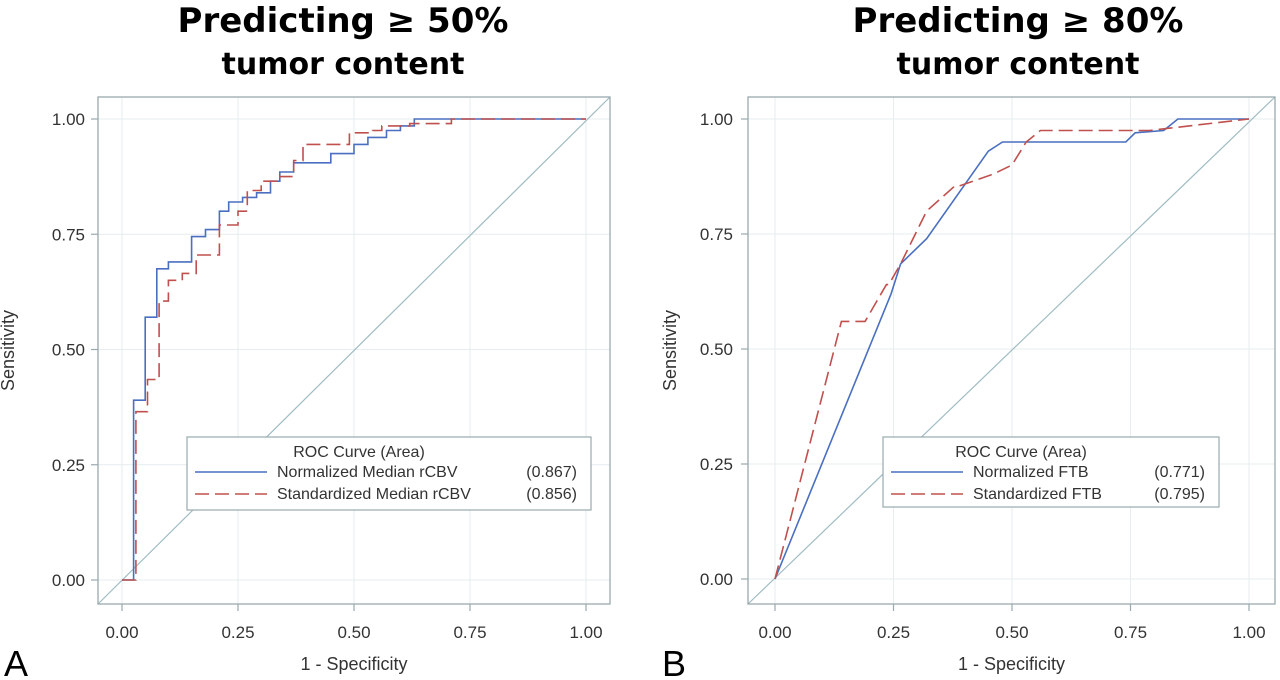 The image size is (1280, 680). Describe the element at coordinates (551, 472) in the screenshot. I see `legend-series-area: (0.867)` at that location.